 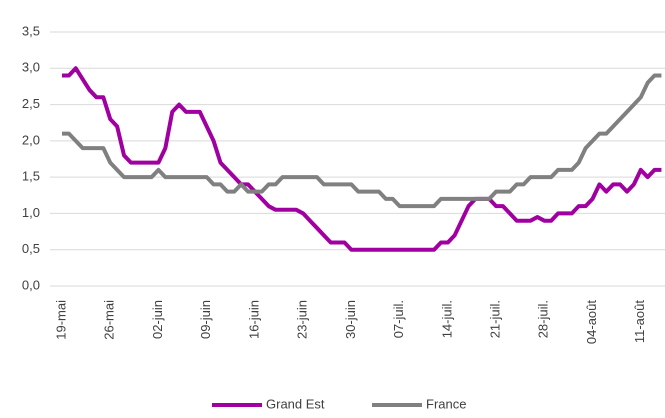 I want to click on y-tick-label: 3,0, so click(x=31, y=67).